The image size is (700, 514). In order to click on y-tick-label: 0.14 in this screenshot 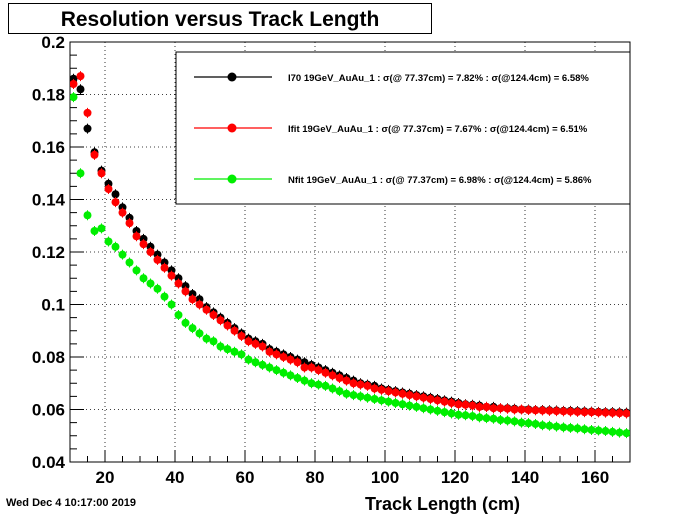, I will do `click(49, 200)`.